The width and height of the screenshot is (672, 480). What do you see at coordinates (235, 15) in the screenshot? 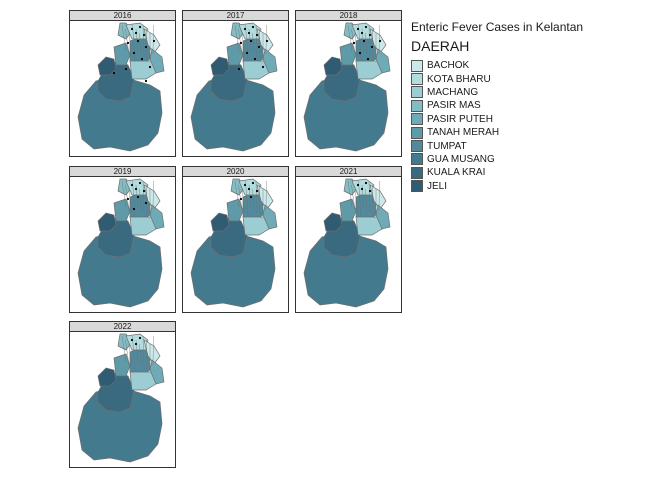
I see `panel-year-label: 2017` at bounding box center [235, 15].